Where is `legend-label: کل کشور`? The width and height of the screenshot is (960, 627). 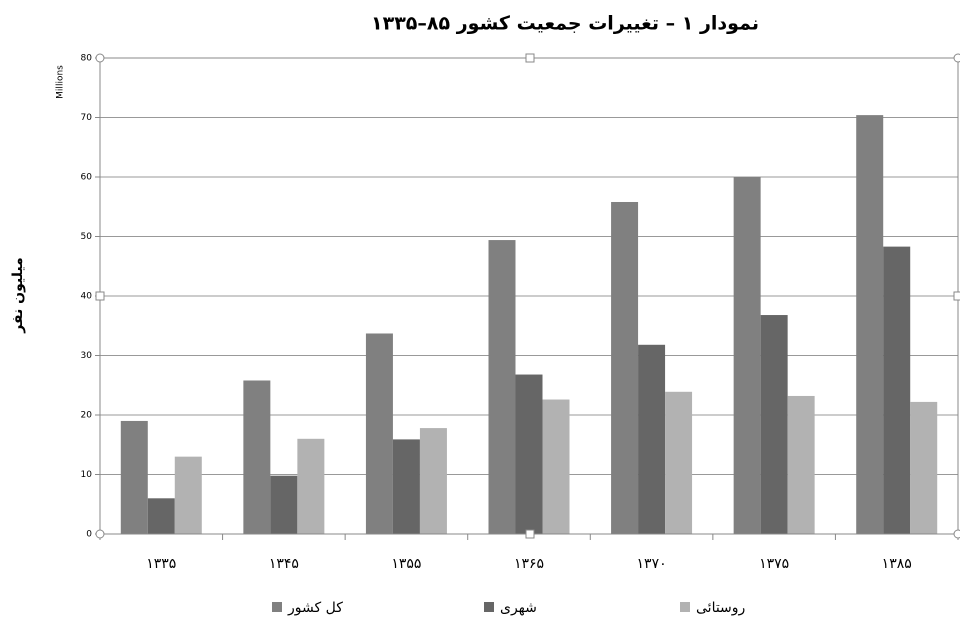 legend-label: کل کشور is located at coordinates (315, 608).